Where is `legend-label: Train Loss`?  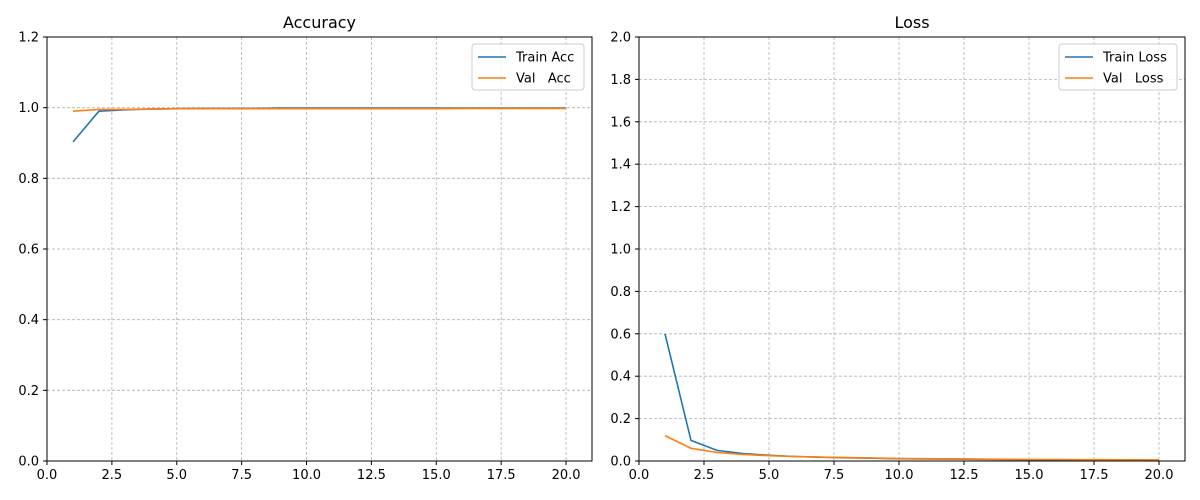 legend-label: Train Loss is located at coordinates (1134, 58).